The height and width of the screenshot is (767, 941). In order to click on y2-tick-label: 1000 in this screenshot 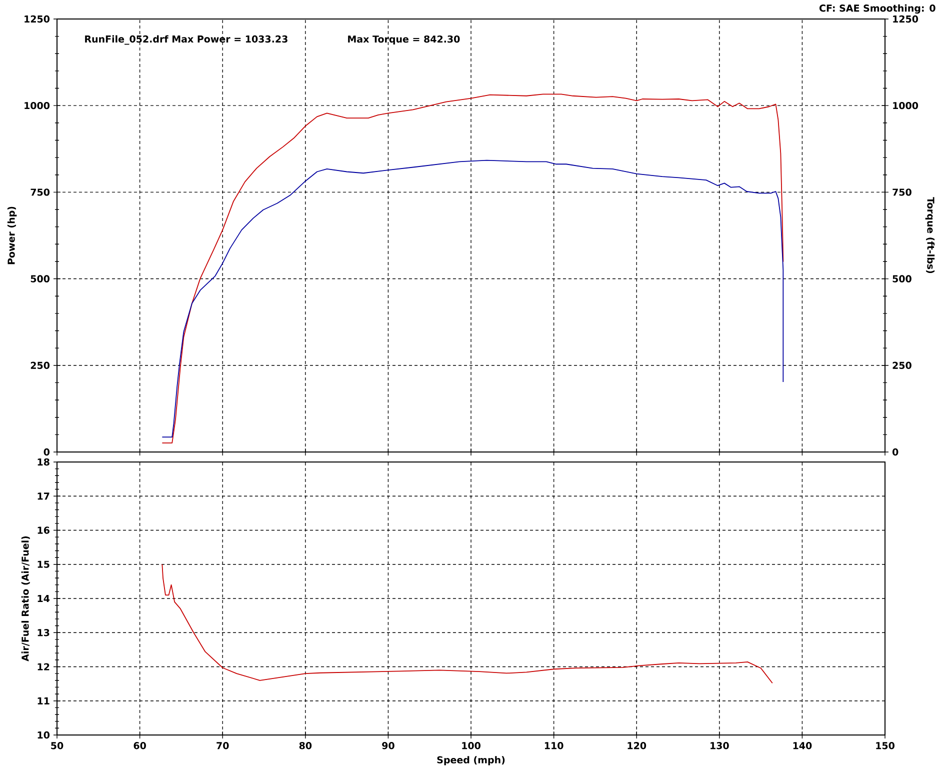, I will do `click(905, 106)`.